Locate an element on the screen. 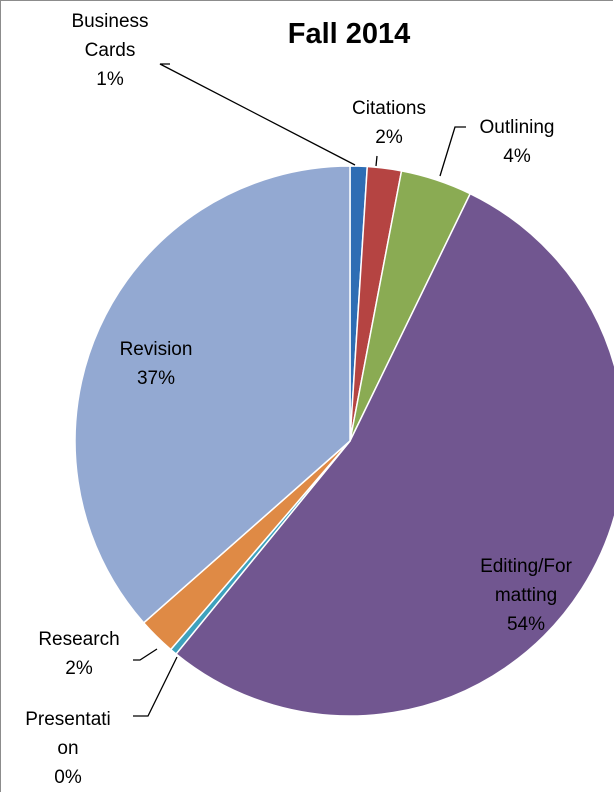 The height and width of the screenshot is (793, 614). slice-label-line: matting is located at coordinates (526, 595).